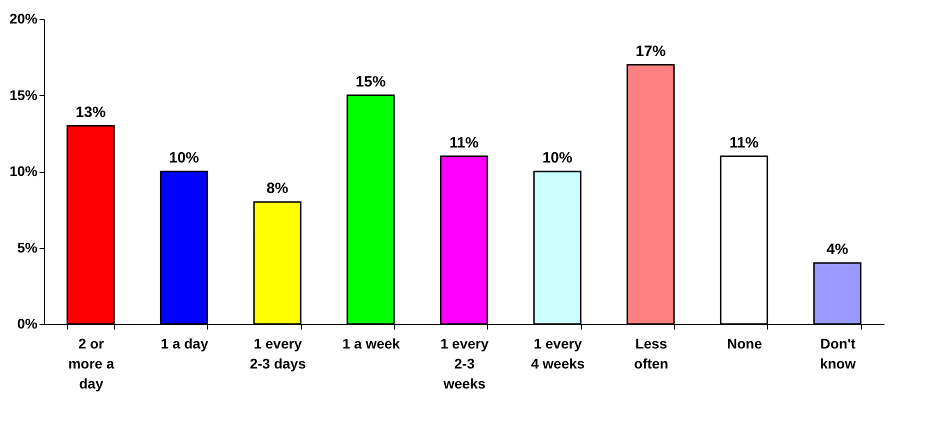 The width and height of the screenshot is (926, 430). Describe the element at coordinates (838, 354) in the screenshot. I see `x-tick-label: Don't know` at that location.